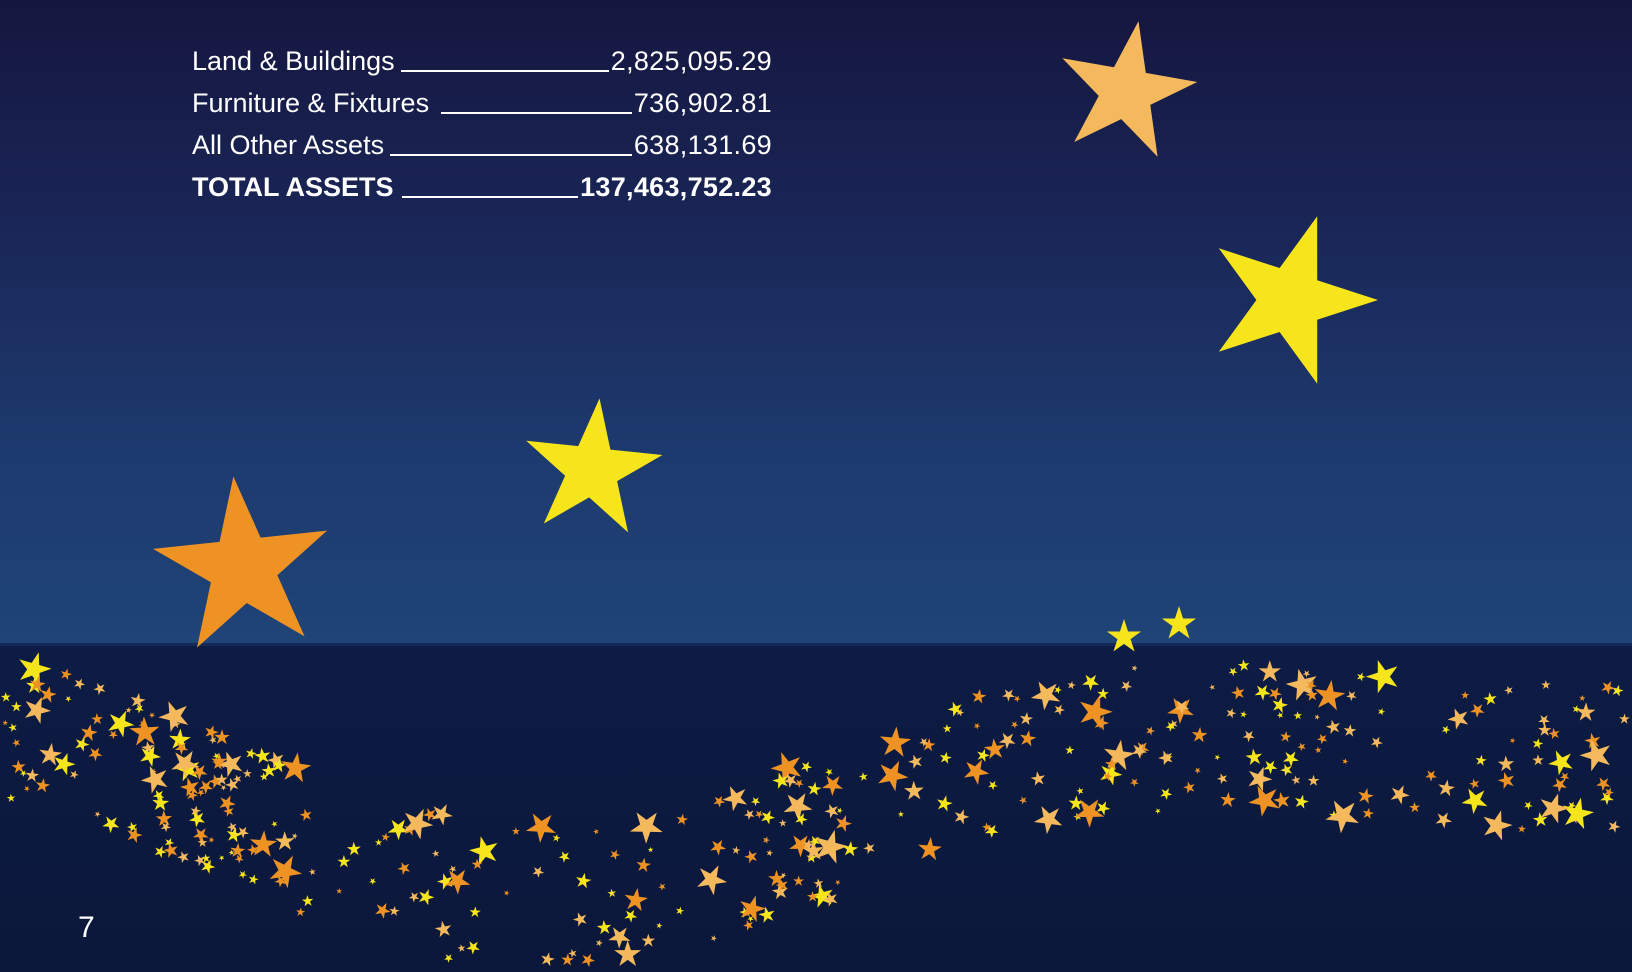 This screenshot has width=1632, height=972. Describe the element at coordinates (1179, 622) in the screenshot. I see `small-star-icon` at that location.